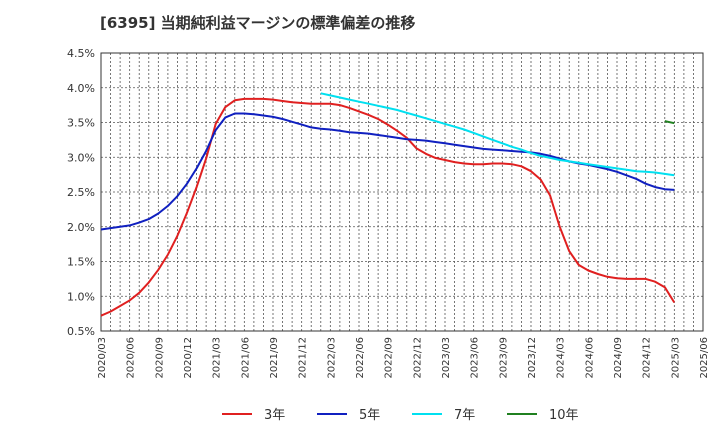 This screenshot has width=720, height=440. Describe the element at coordinates (81, 262) in the screenshot. I see `y-tick-label: 1.5%` at that location.